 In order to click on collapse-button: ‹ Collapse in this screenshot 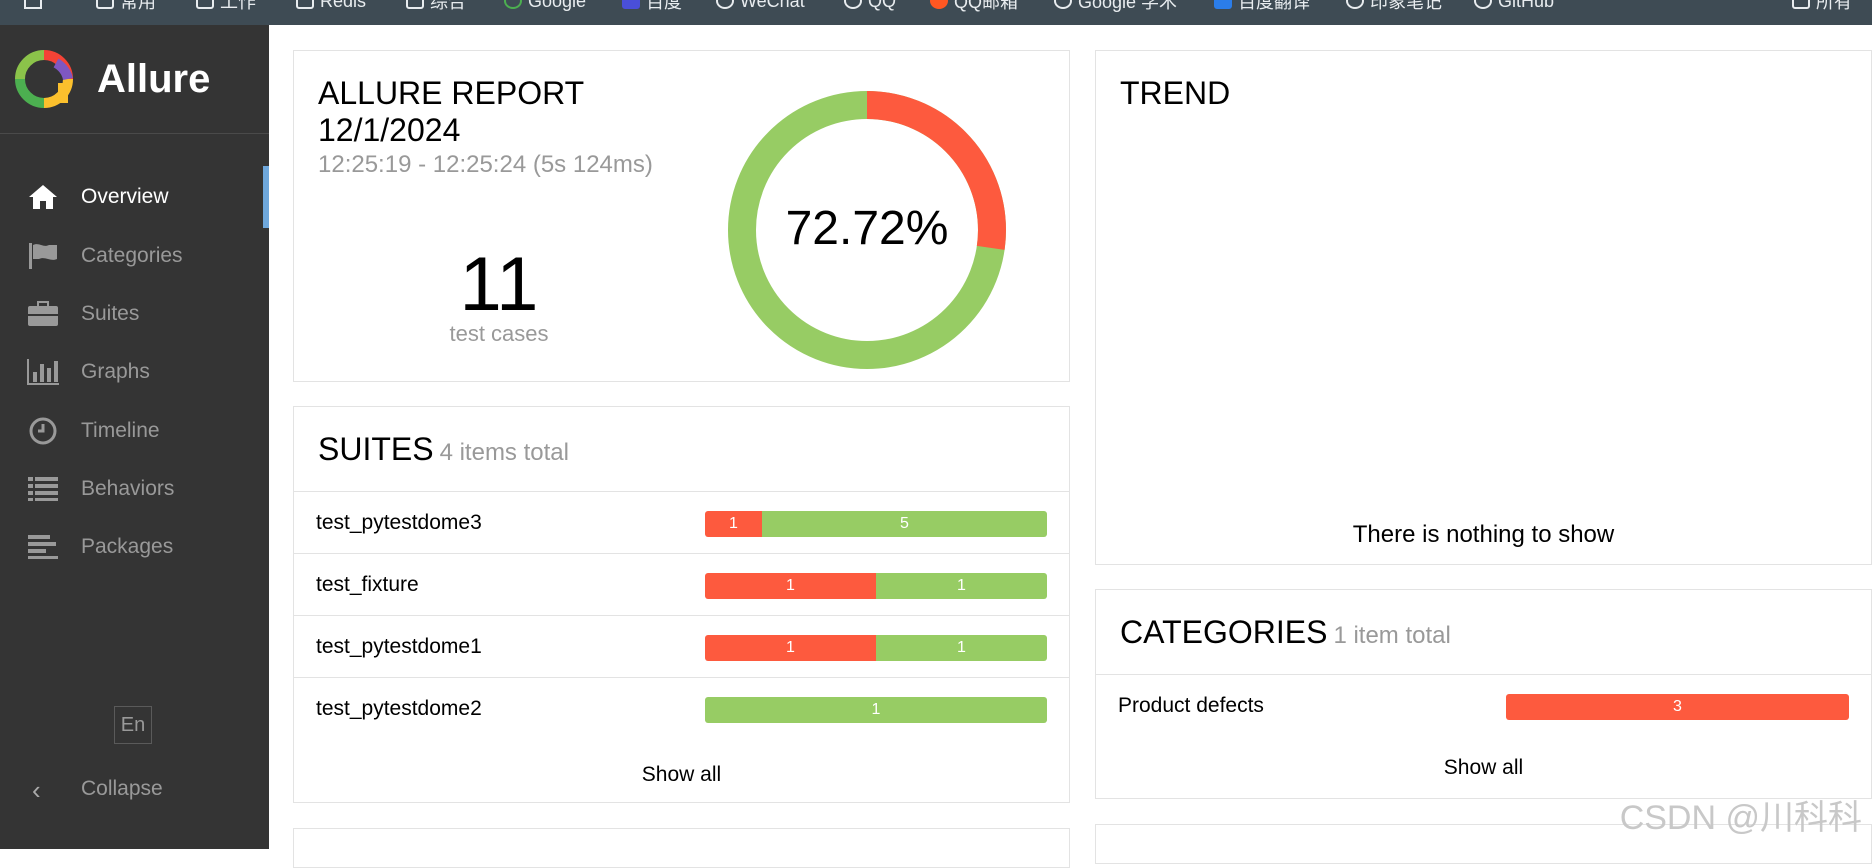, I will do `click(134, 787)`.